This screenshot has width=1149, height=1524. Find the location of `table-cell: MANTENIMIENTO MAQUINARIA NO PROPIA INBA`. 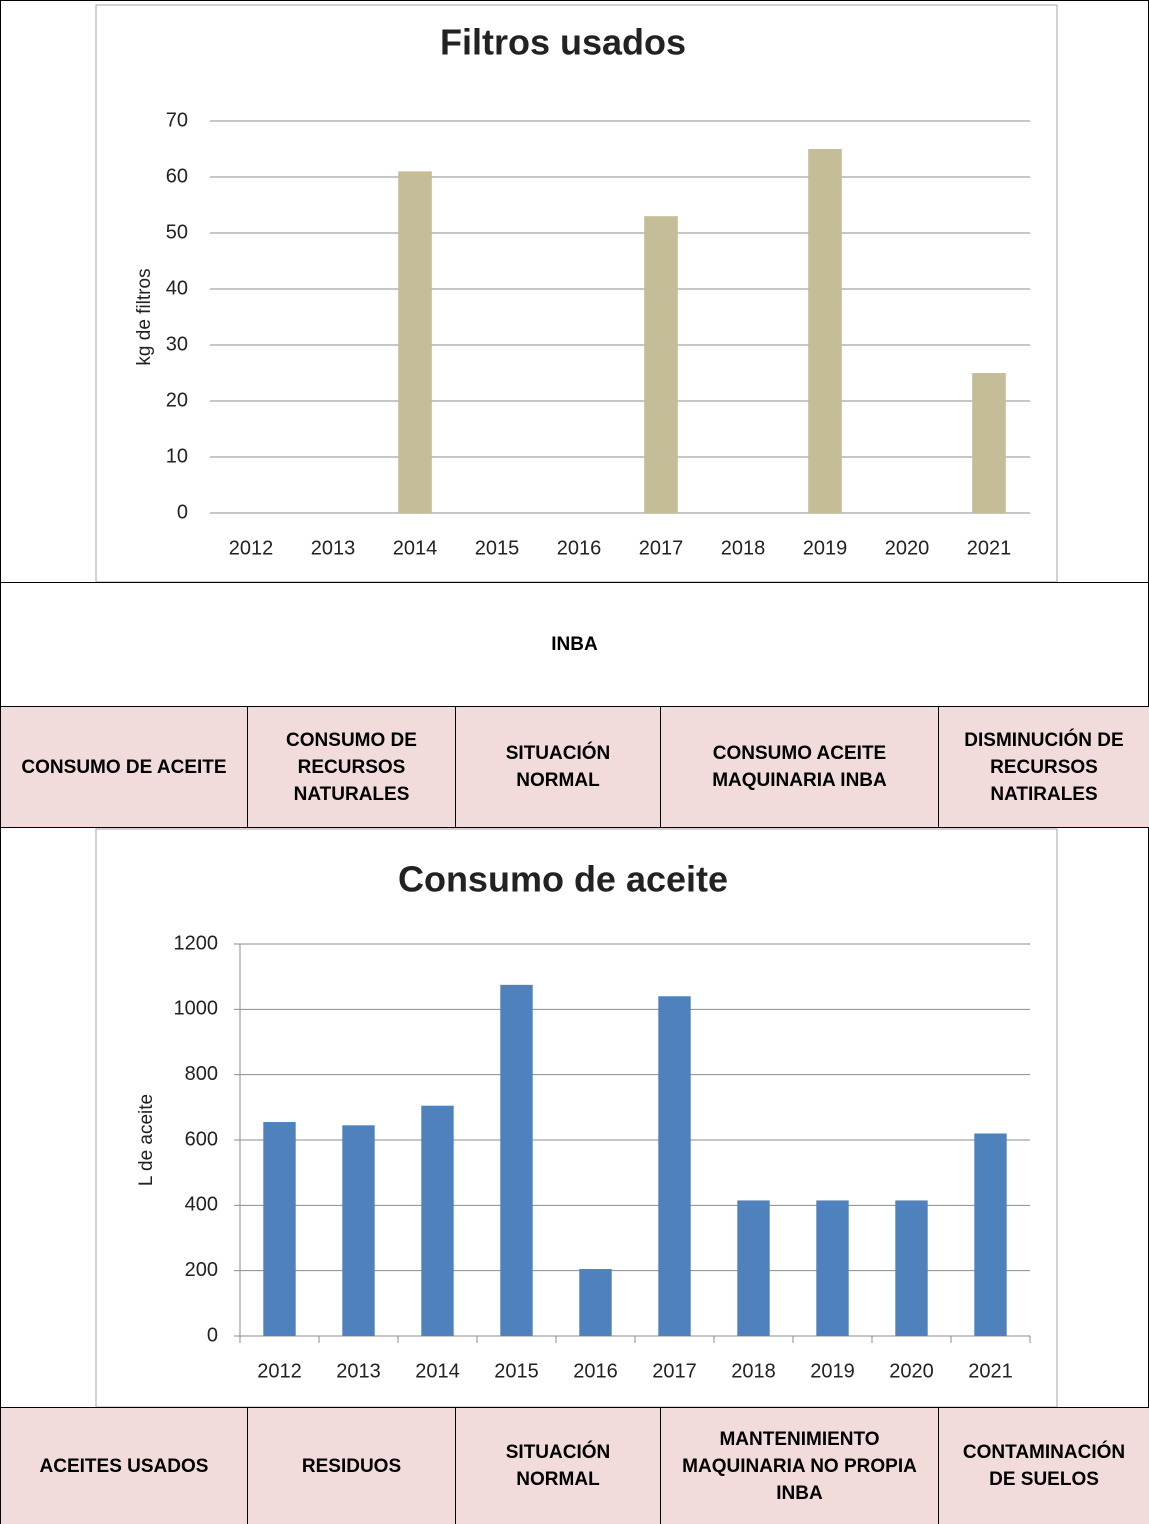

table-cell: MANTENIMIENTO MAQUINARIA NO PROPIA INBA is located at coordinates (799, 1465).